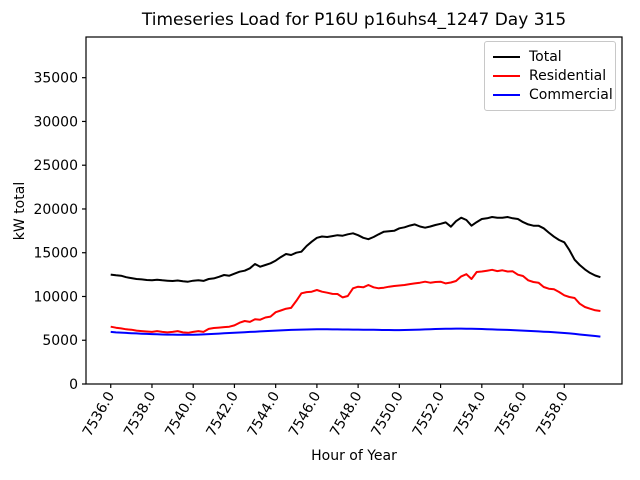  Describe the element at coordinates (181, 414) in the screenshot. I see `x-tick-label: 7540.0` at that location.